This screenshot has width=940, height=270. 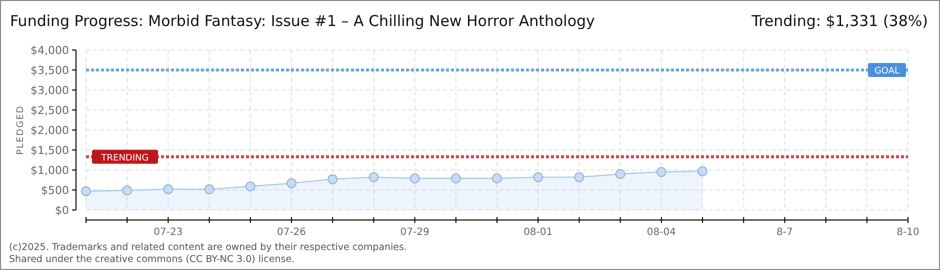 What do you see at coordinates (55, 190) in the screenshot?
I see `y-tick-label: $500` at bounding box center [55, 190].